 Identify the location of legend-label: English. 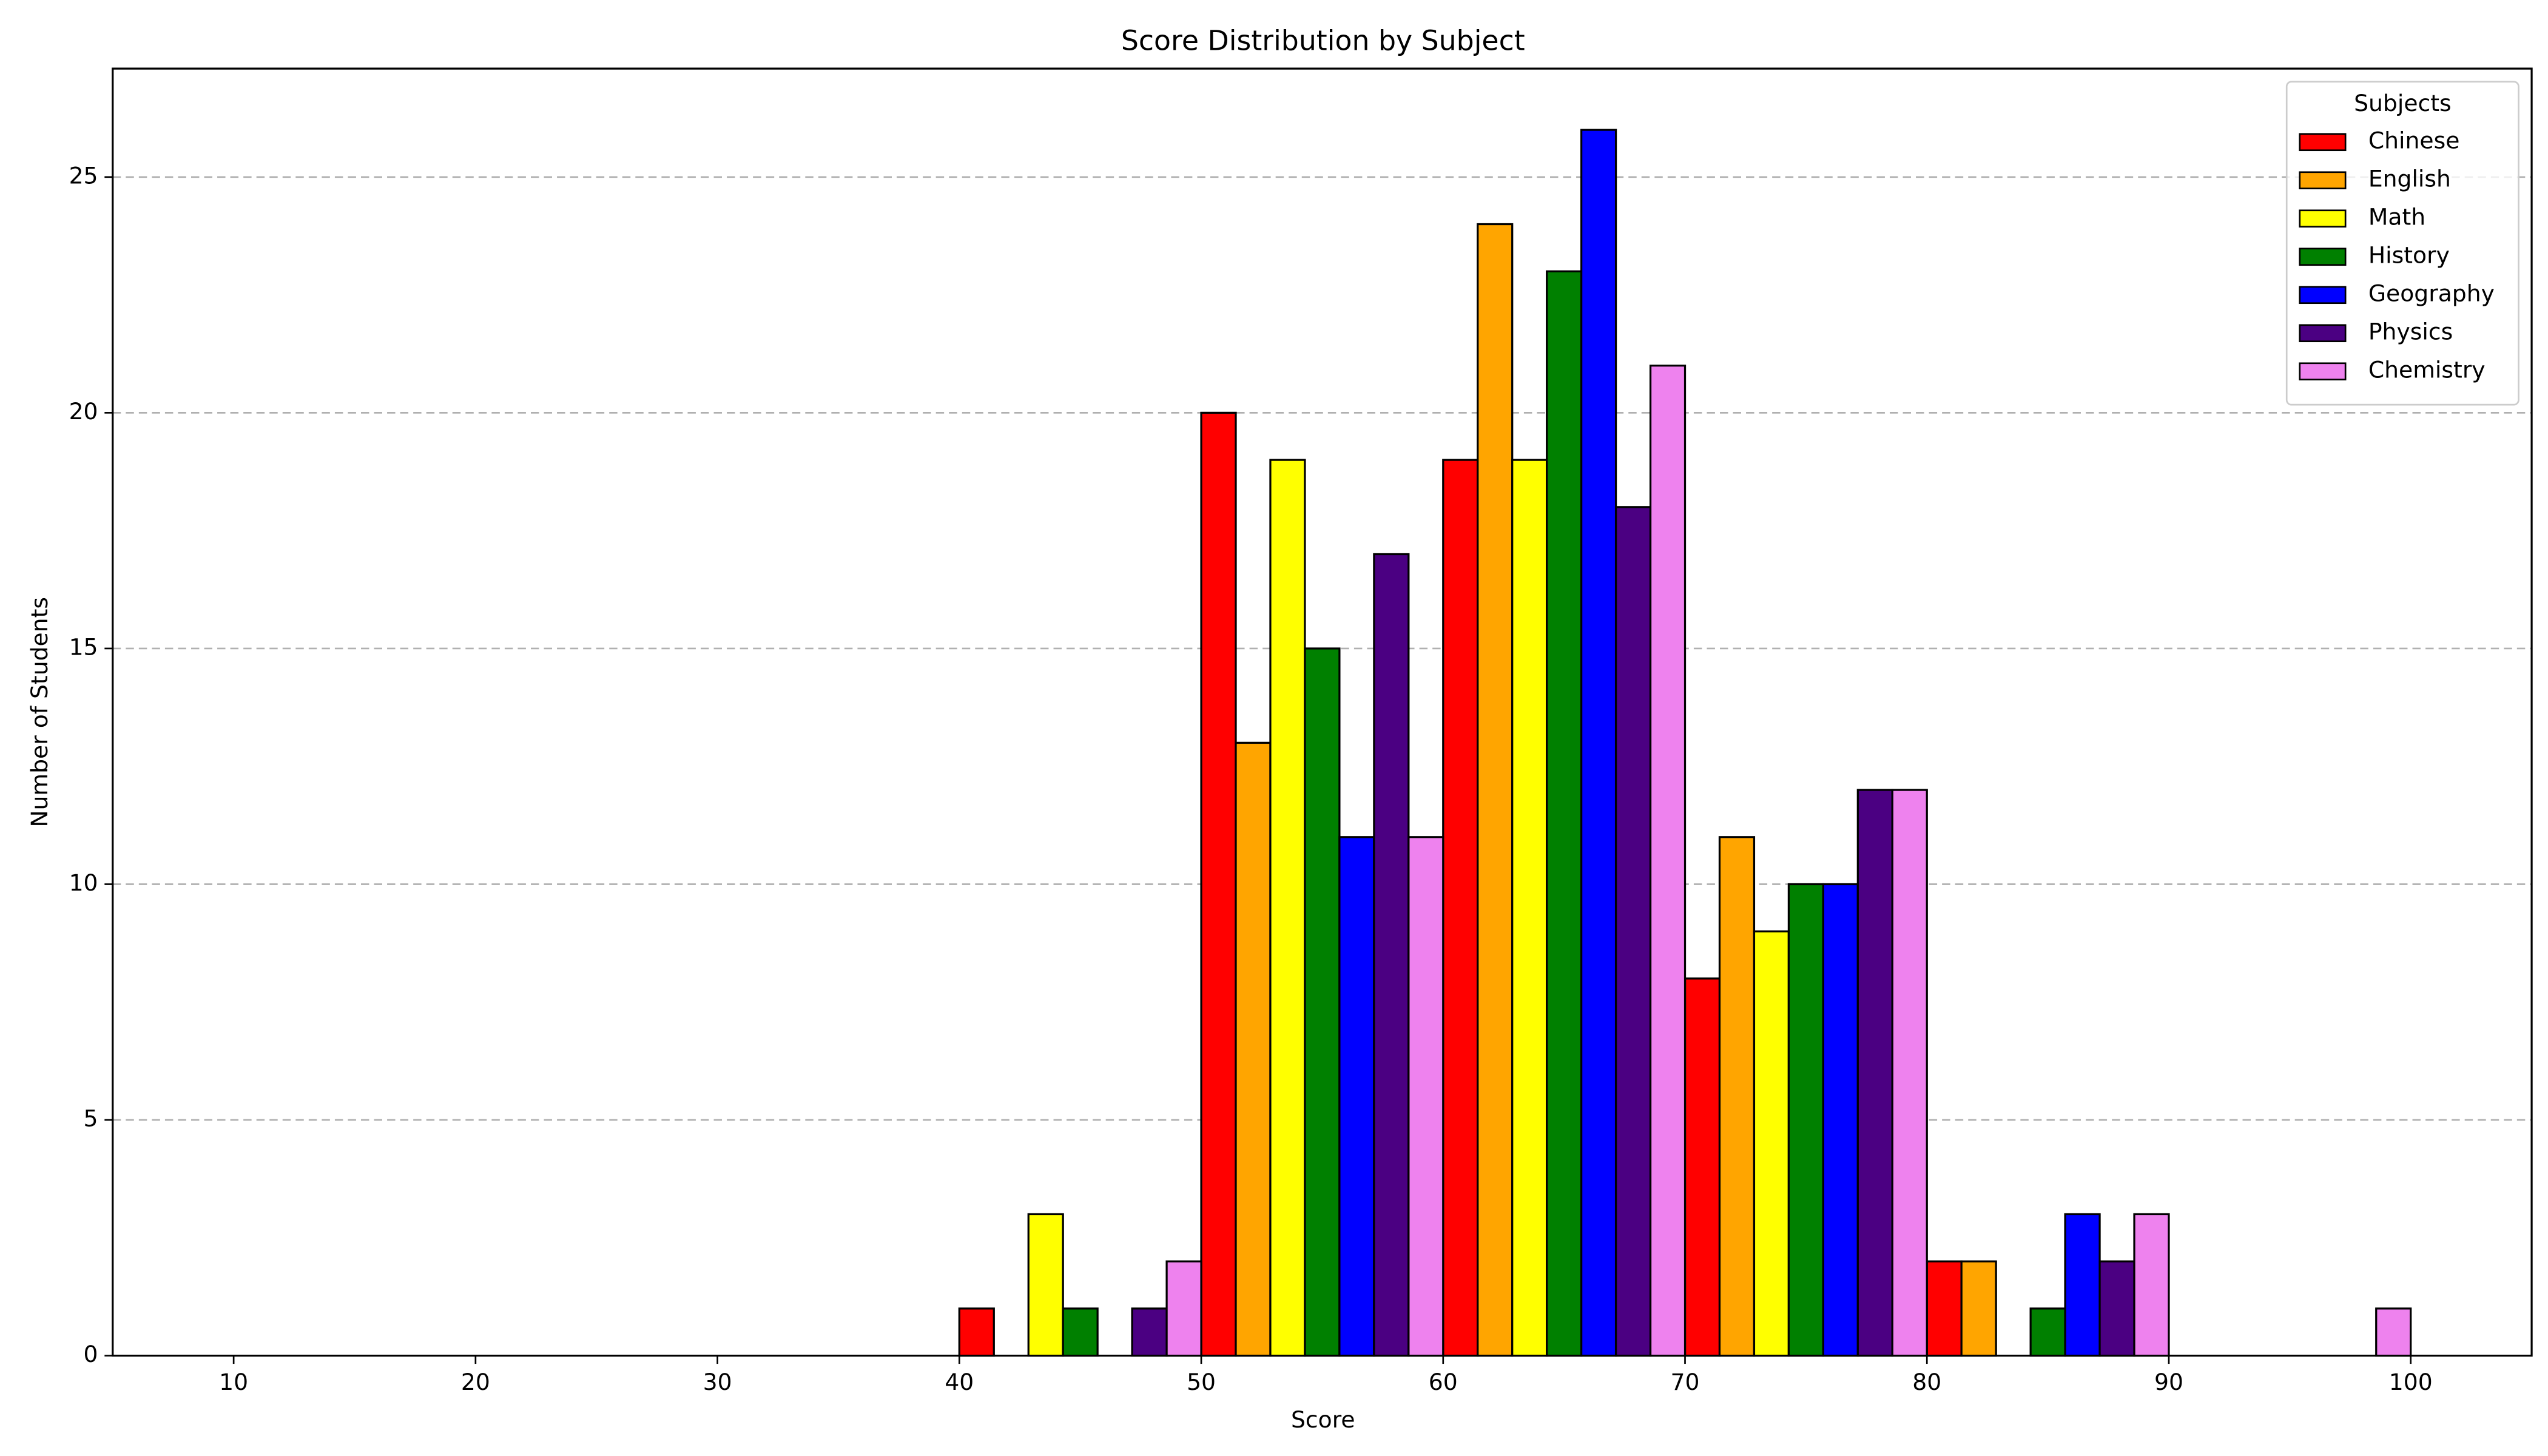
(2409, 179).